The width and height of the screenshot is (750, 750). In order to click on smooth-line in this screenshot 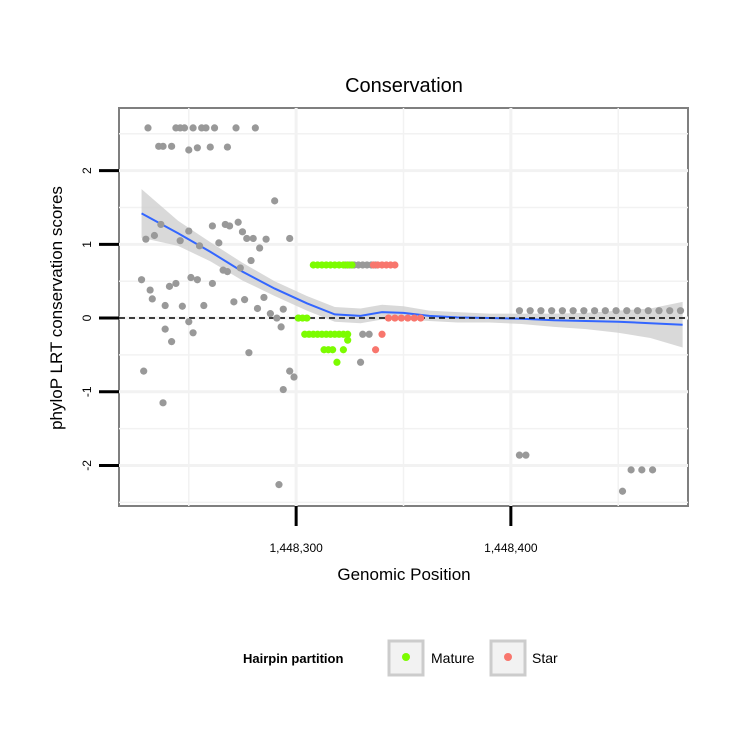, I will do `click(412, 269)`.